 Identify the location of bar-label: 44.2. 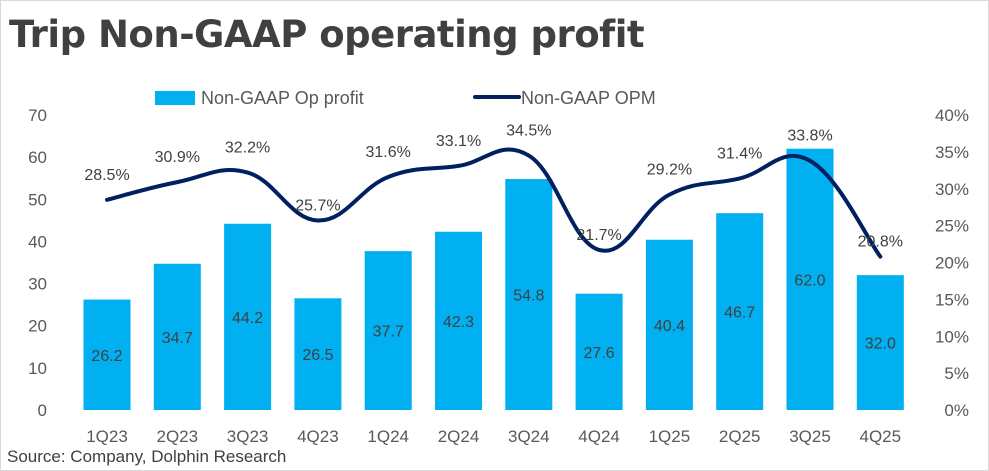
(247, 318).